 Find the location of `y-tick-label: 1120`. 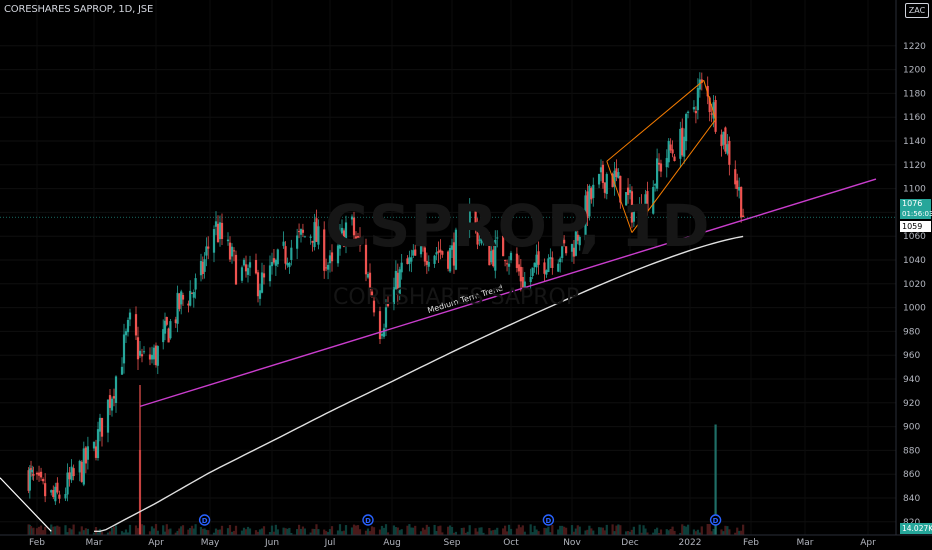

y-tick-label: 1120 is located at coordinates (914, 166).